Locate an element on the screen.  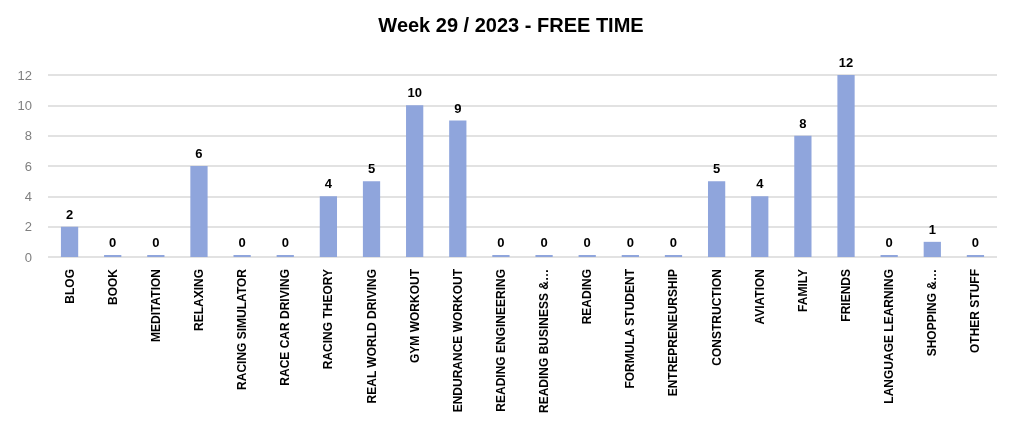
data-label: 12 is located at coordinates (846, 62).